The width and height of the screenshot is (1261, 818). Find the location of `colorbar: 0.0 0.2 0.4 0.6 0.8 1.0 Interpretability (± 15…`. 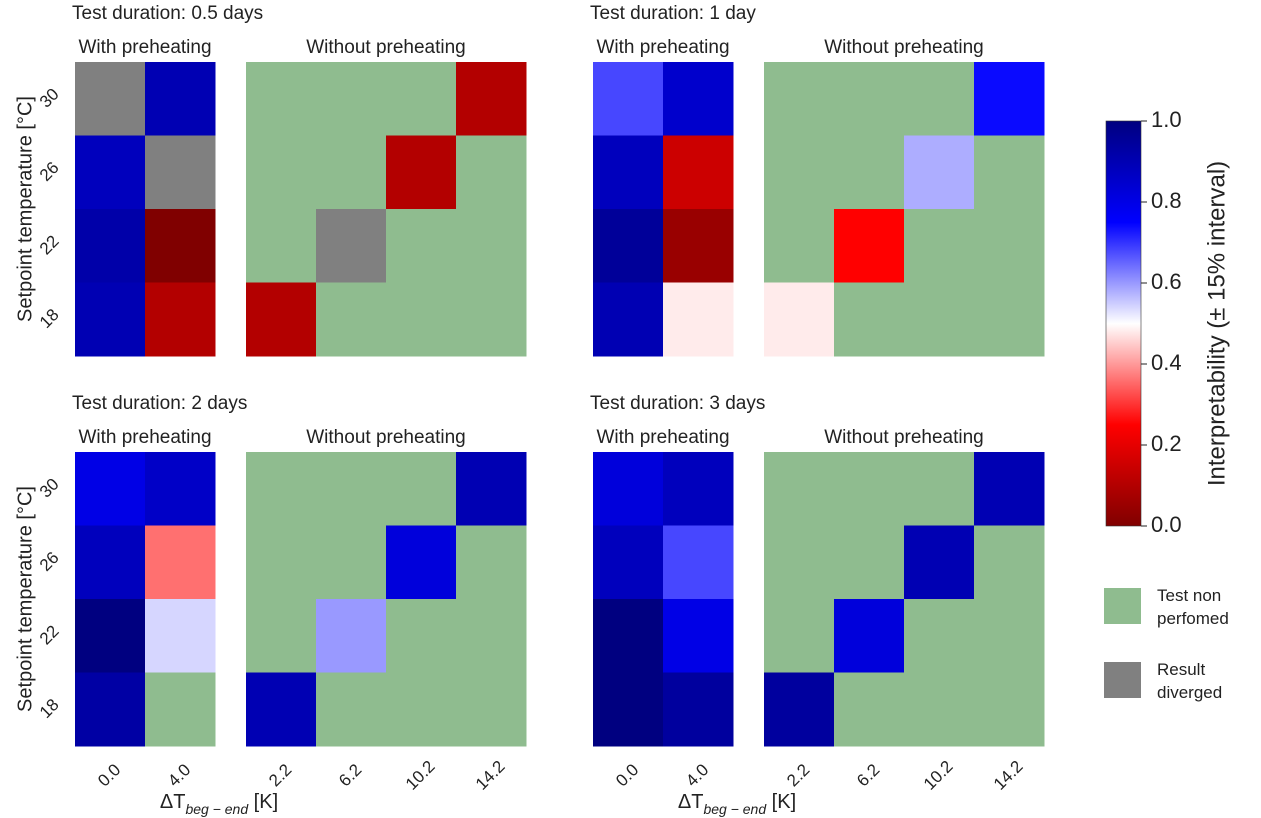

colorbar: 0.0 0.2 0.4 0.6 0.8 1.0 Interpretability (± 15… is located at coordinates (1167, 322).